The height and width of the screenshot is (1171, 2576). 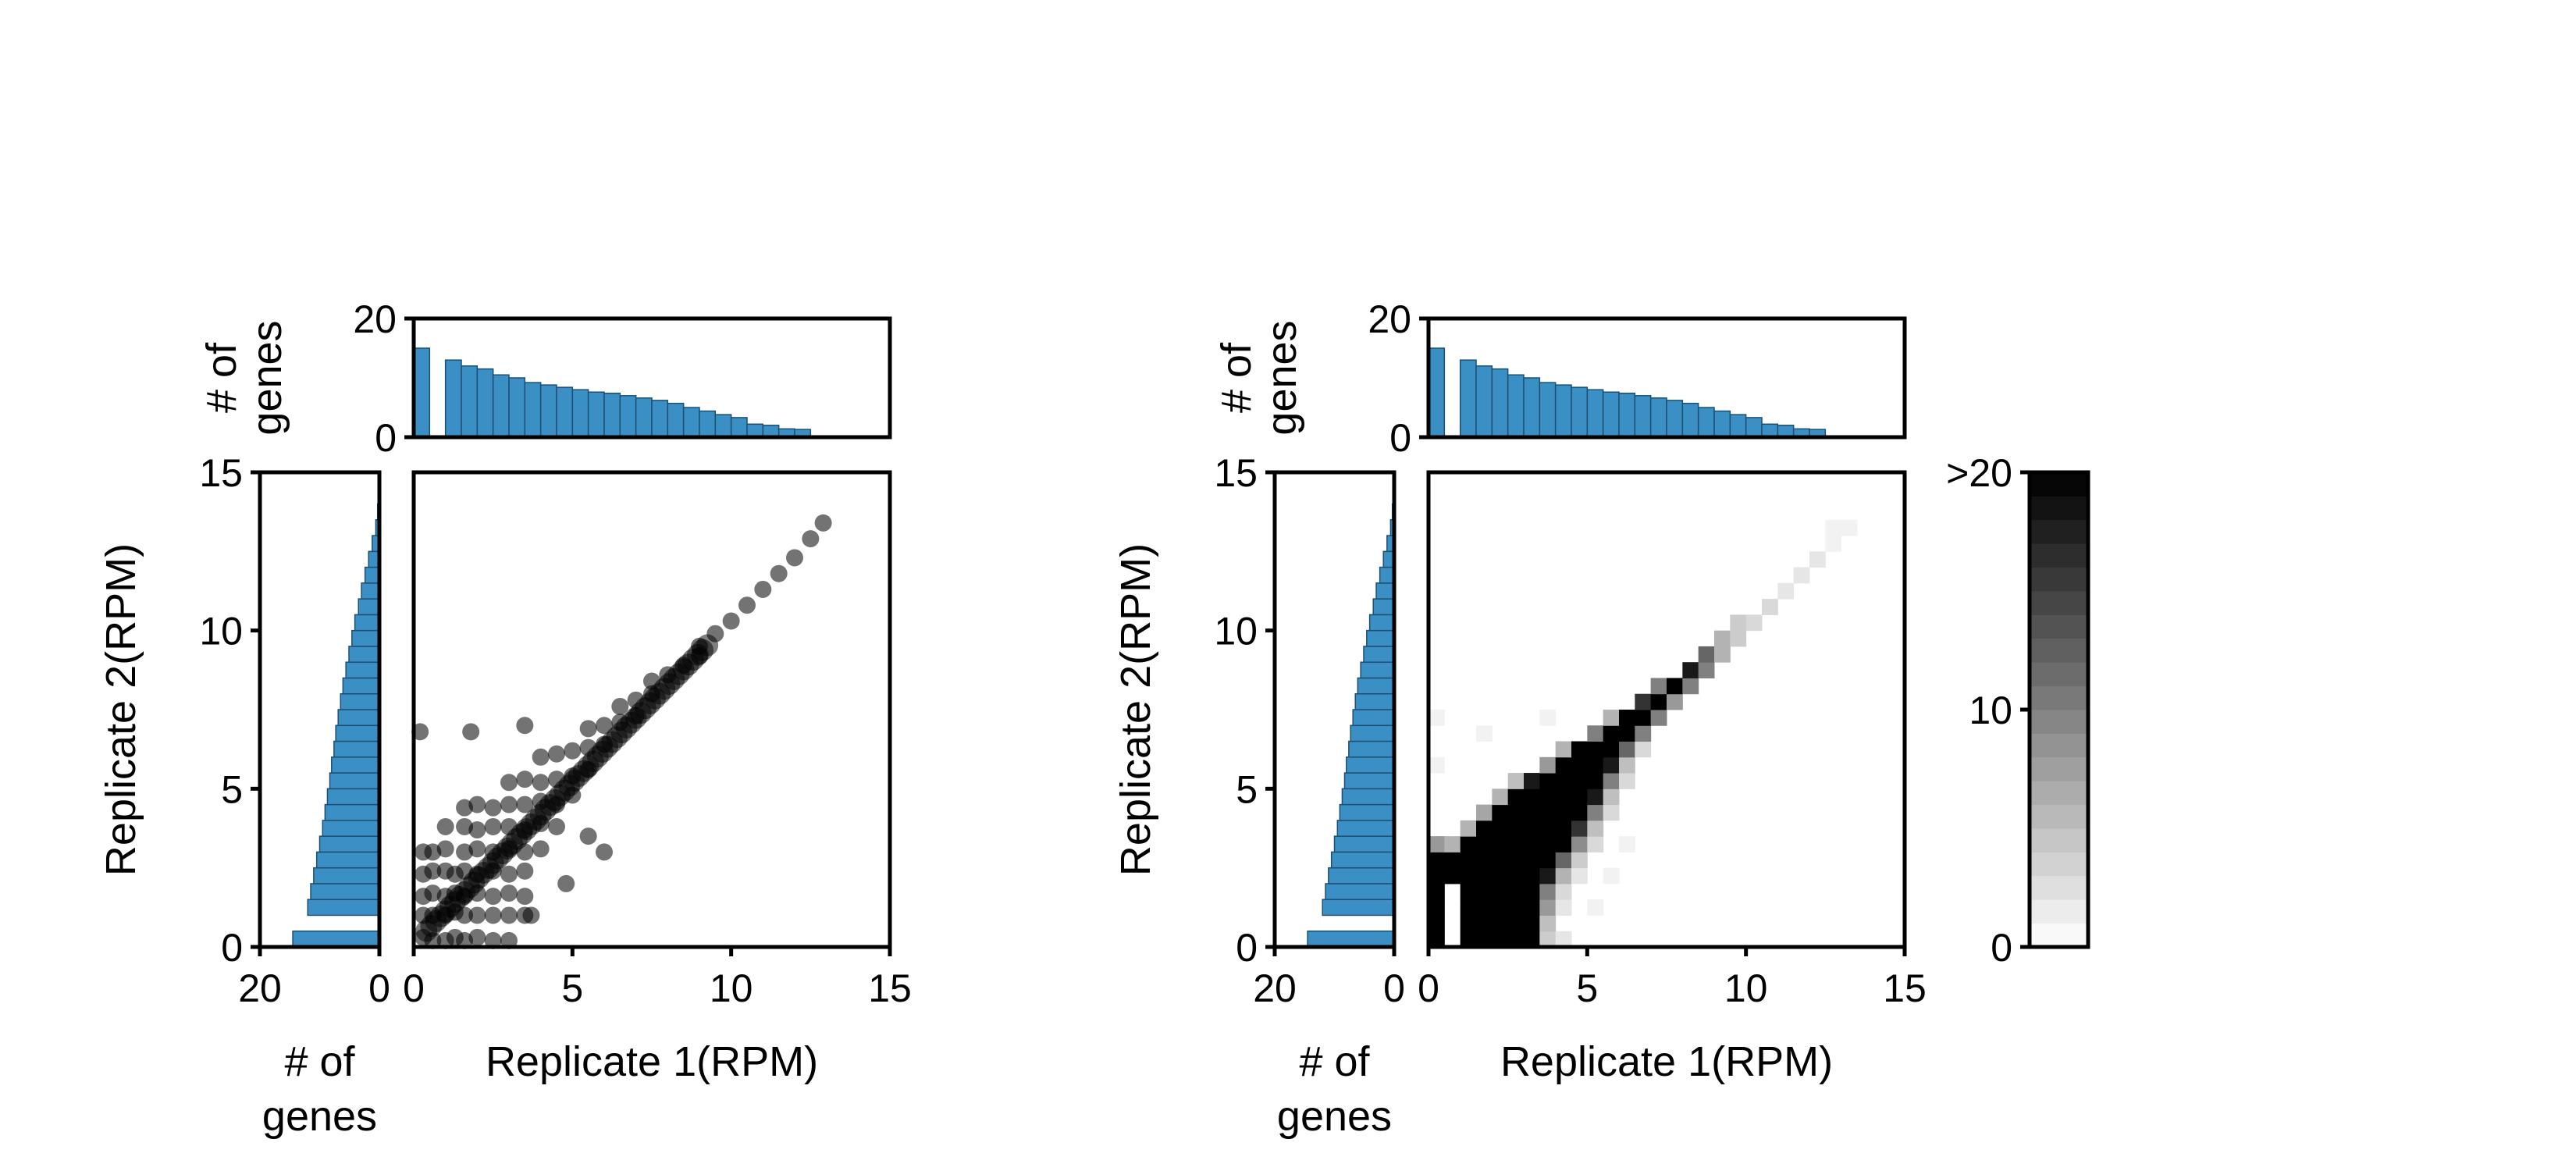 I want to click on left-hist-frame, so click(x=320, y=709).